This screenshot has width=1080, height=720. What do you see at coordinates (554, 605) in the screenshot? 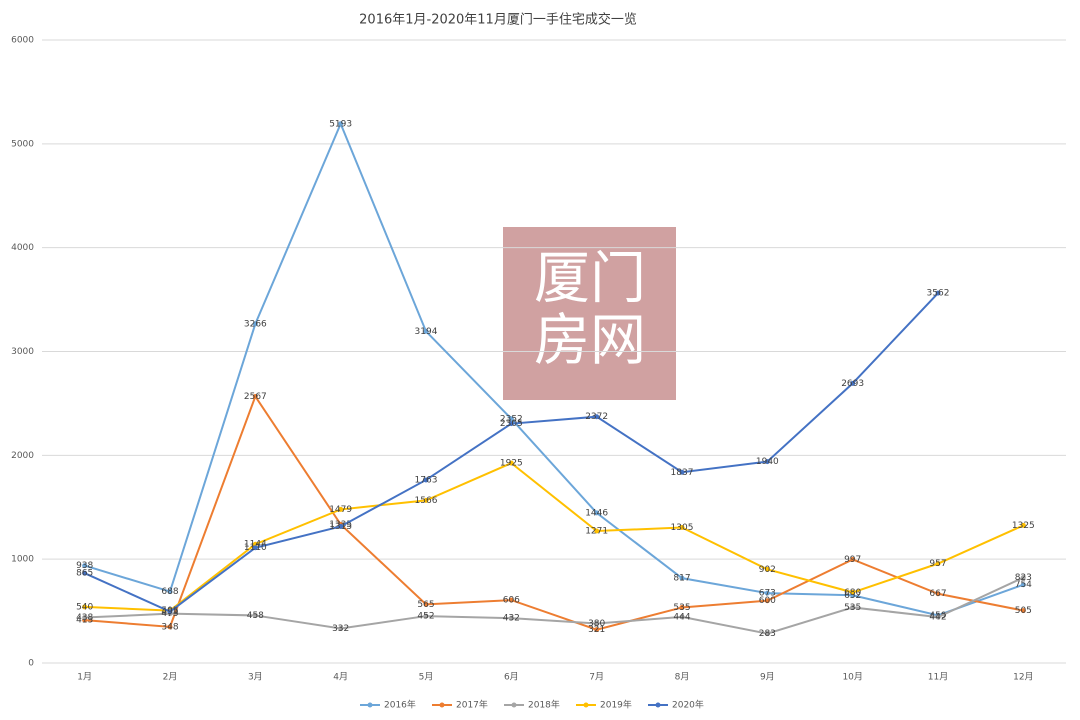
I see `series-line` at bounding box center [554, 605].